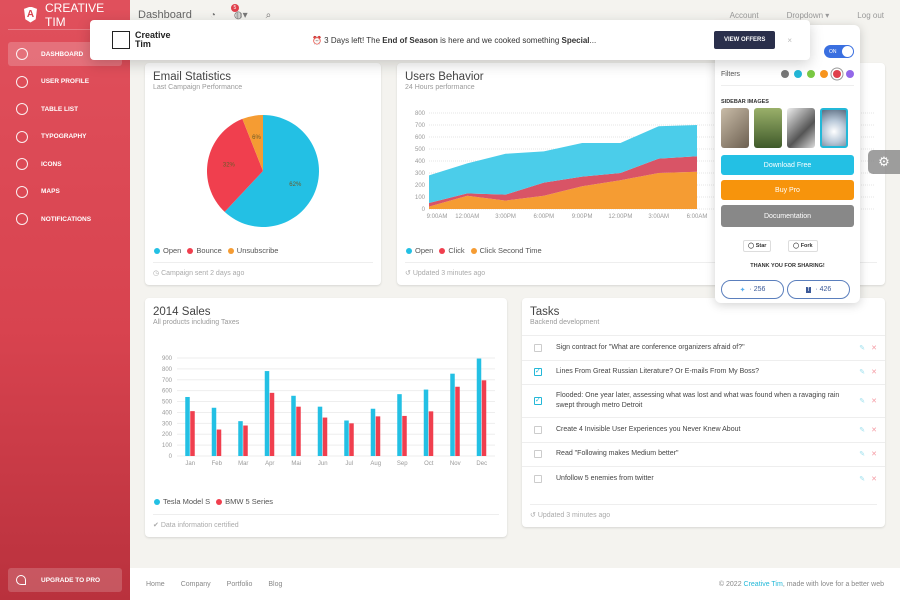 The image size is (900, 600). I want to click on brand-logo: A CREATIVE TIM, so click(65, 15).